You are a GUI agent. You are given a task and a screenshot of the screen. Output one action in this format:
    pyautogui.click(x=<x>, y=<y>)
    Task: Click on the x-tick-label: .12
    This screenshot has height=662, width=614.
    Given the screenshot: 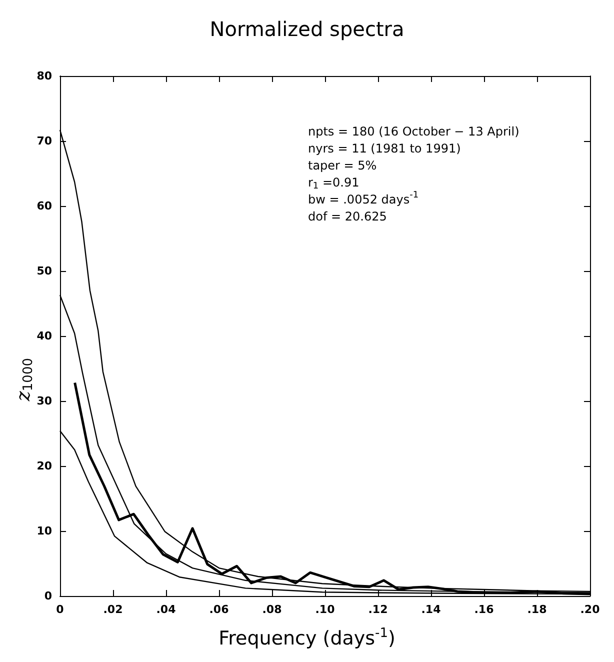 What is the action you would take?
    pyautogui.click(x=378, y=609)
    